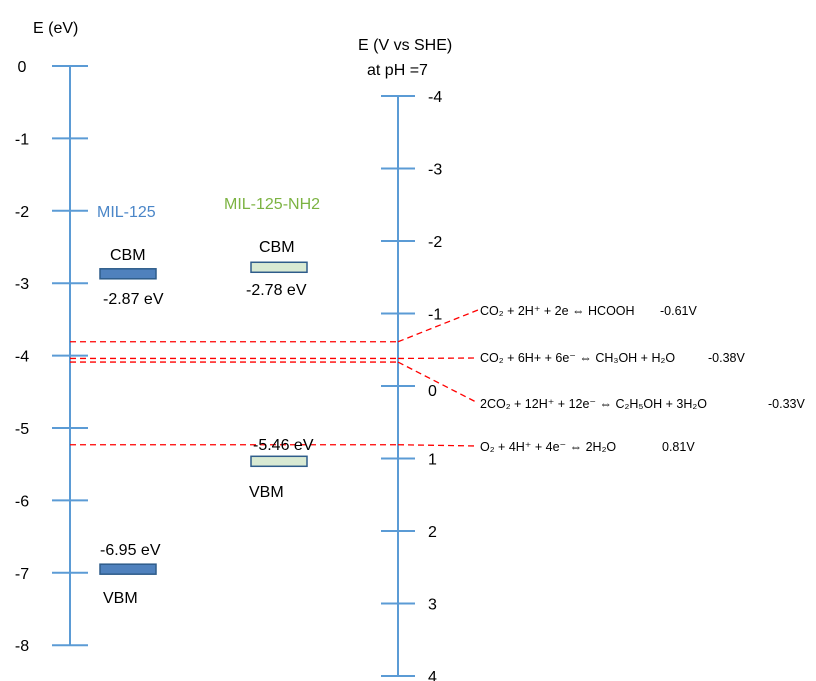 The image size is (816, 681). Describe the element at coordinates (130, 550) in the screenshot. I see `vbm-value: -6.95 eV` at that location.